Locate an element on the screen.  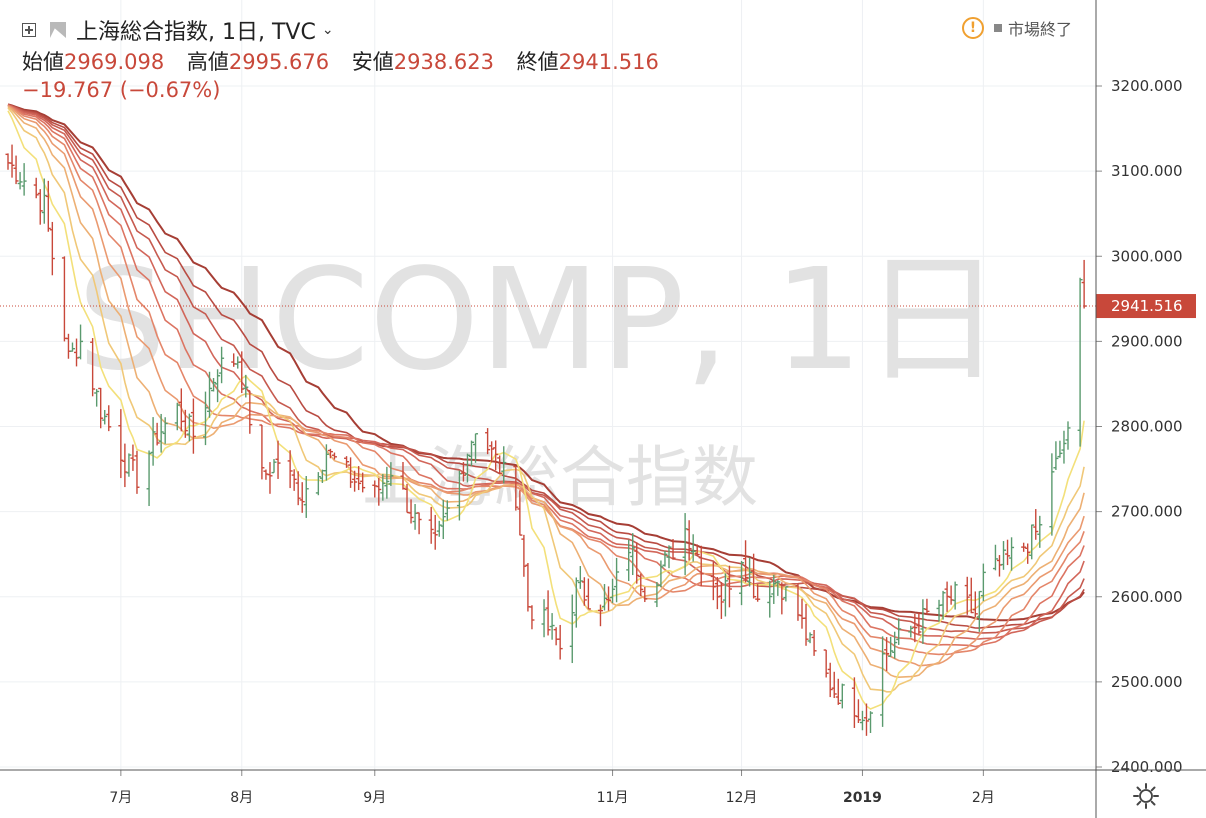
high-label: 高値 is located at coordinates (207, 62).